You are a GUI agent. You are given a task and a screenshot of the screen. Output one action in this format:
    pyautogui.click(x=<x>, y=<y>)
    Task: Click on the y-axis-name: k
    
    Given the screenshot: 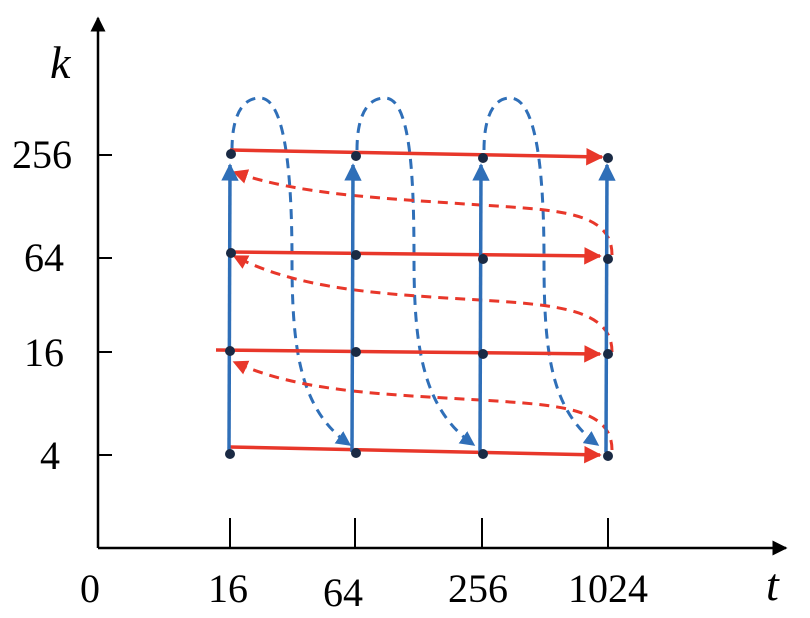 What is the action you would take?
    pyautogui.click(x=61, y=62)
    